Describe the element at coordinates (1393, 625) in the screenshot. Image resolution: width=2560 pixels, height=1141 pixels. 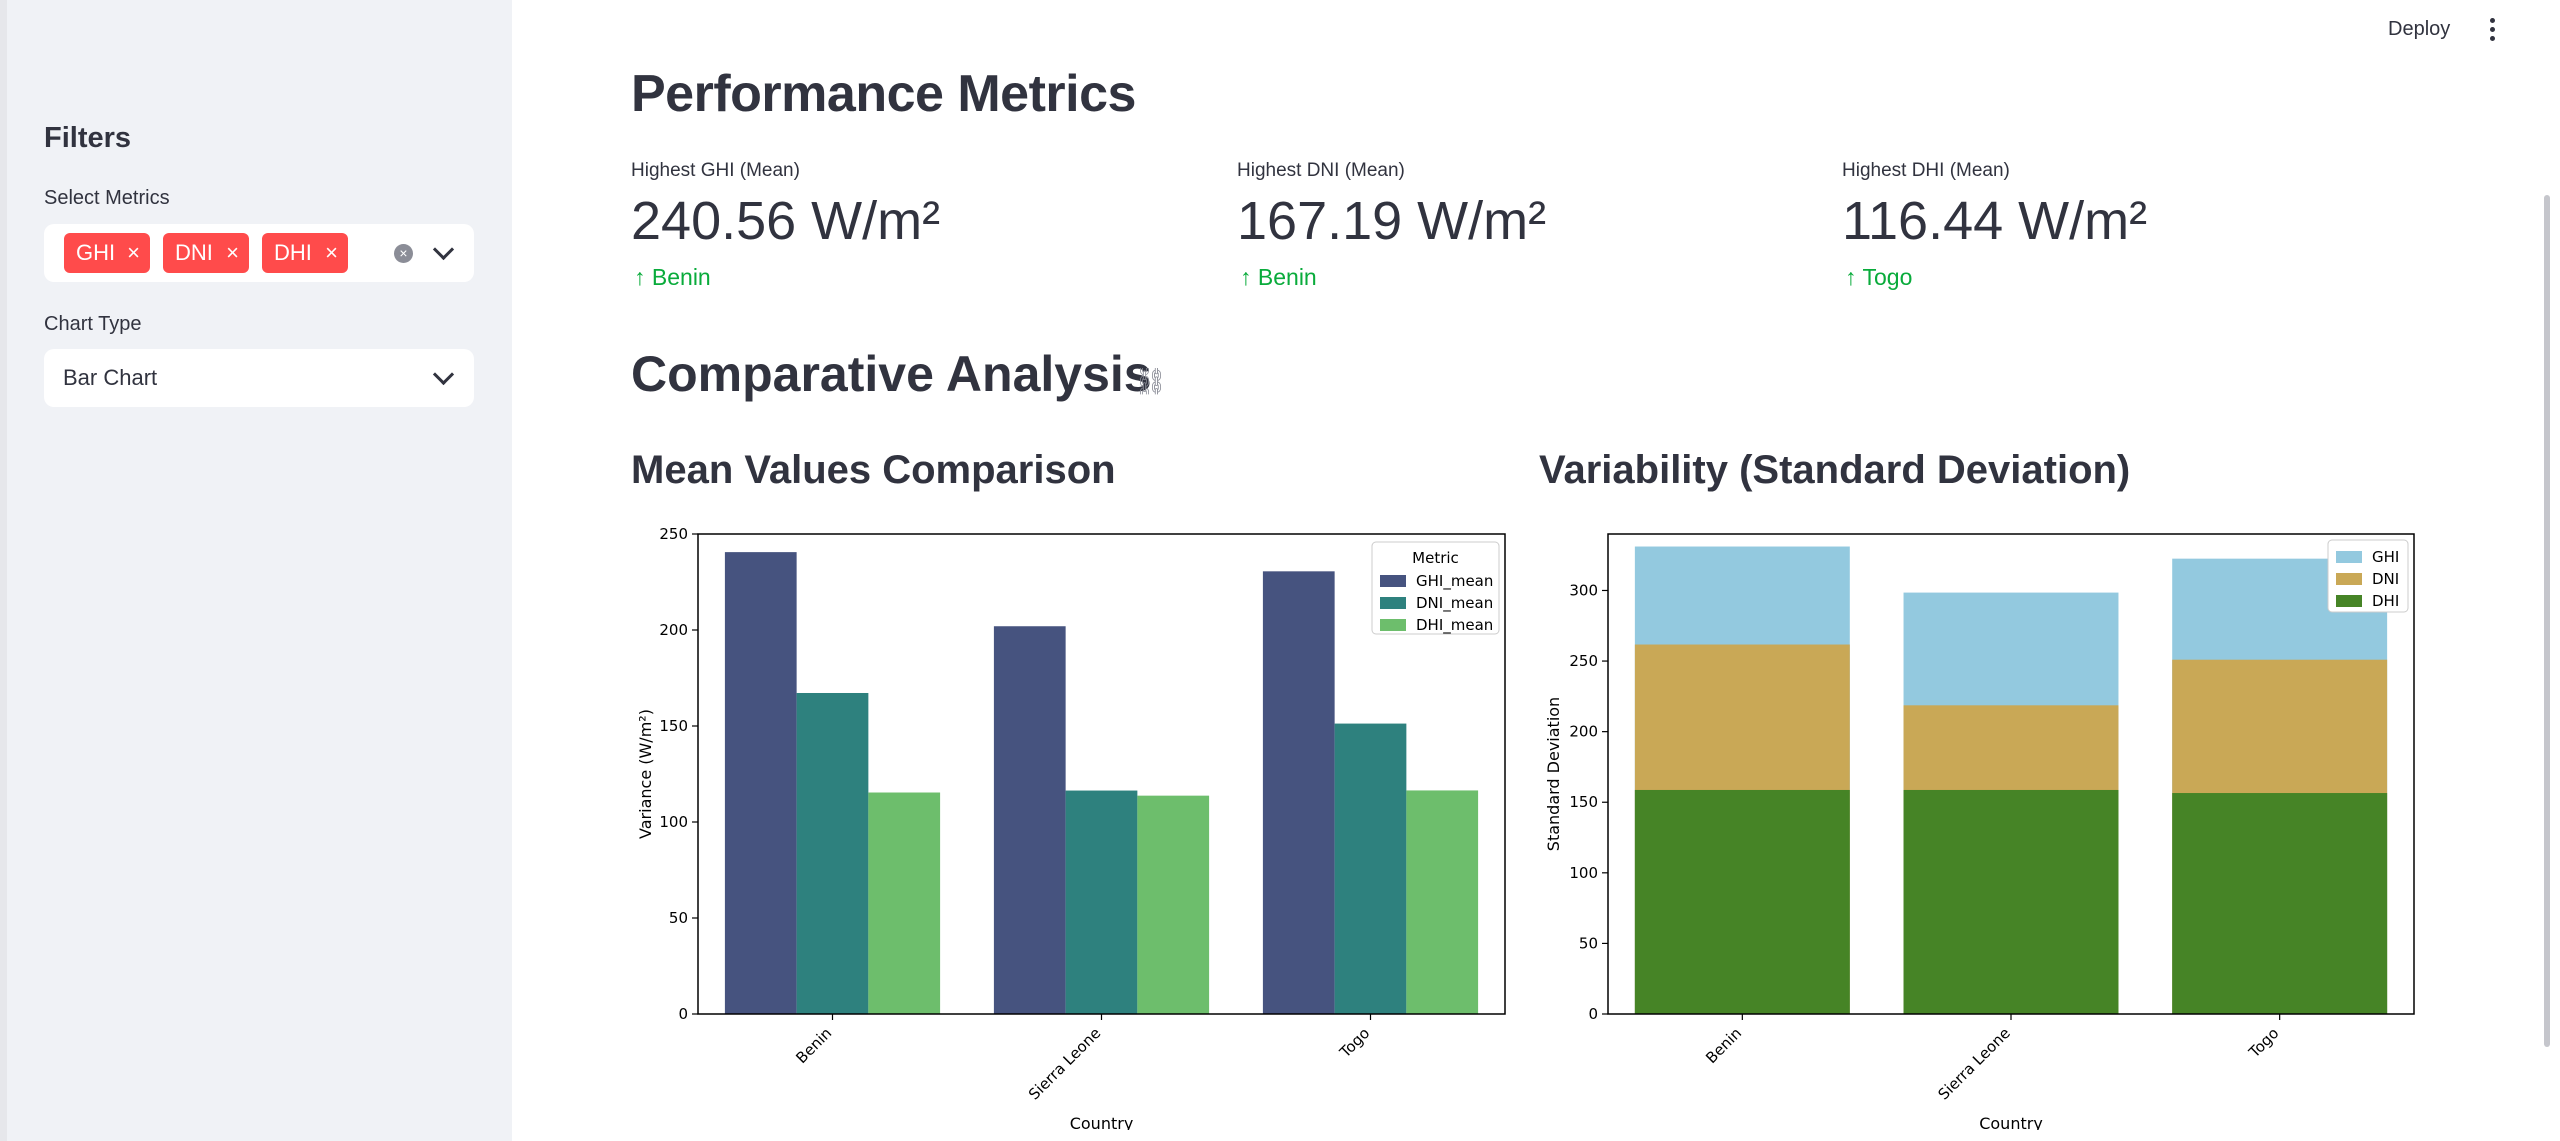
I see `legend-swatch-dhi_mean` at that location.